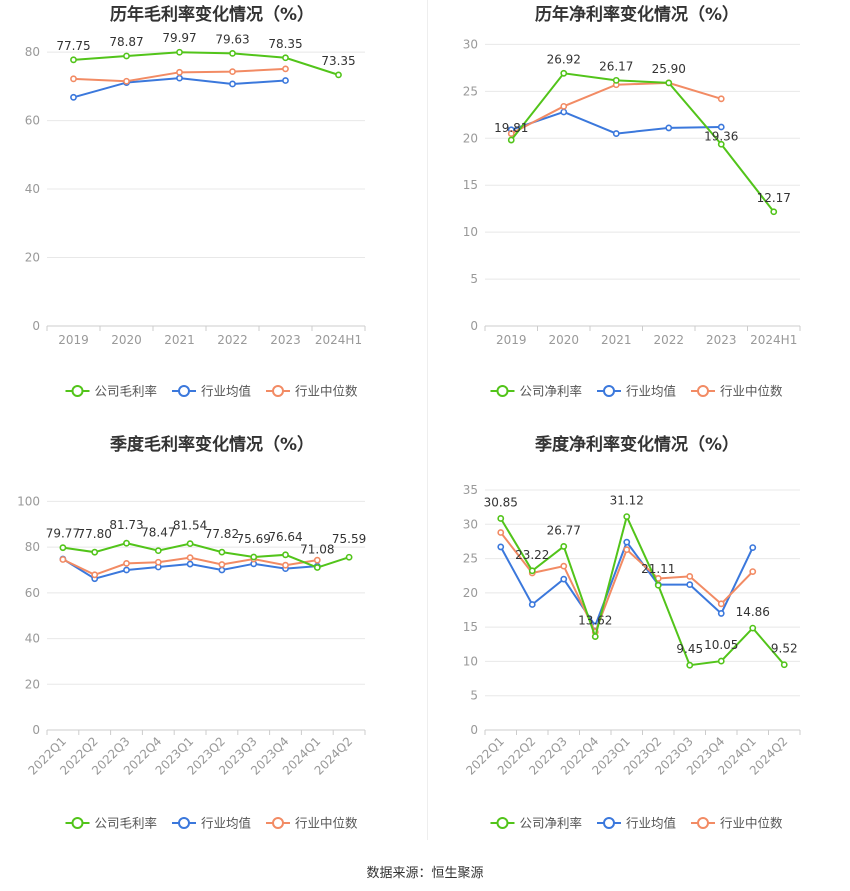  What do you see at coordinates (627, 501) in the screenshot?
I see `data-label: 31.12` at bounding box center [627, 501].